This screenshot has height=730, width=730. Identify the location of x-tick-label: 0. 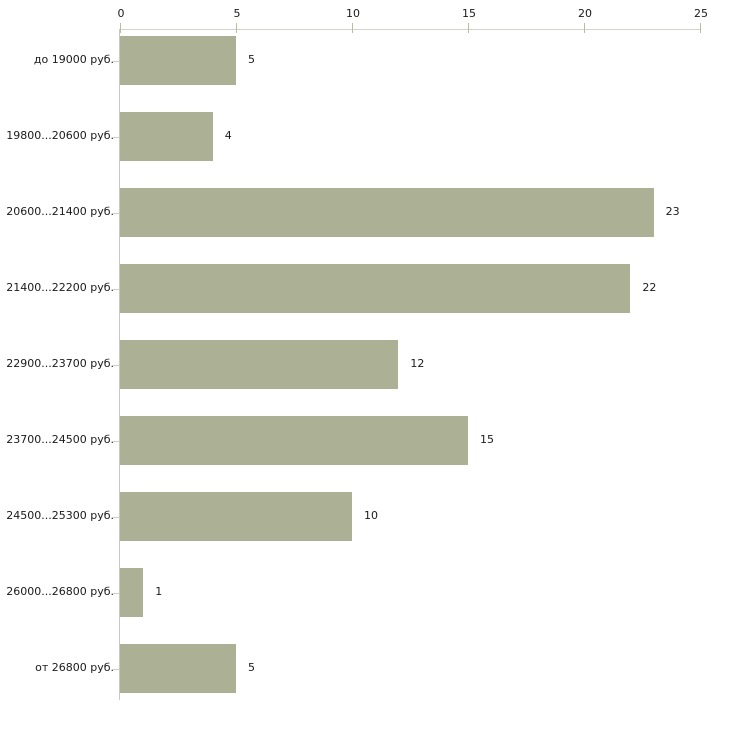
(121, 13).